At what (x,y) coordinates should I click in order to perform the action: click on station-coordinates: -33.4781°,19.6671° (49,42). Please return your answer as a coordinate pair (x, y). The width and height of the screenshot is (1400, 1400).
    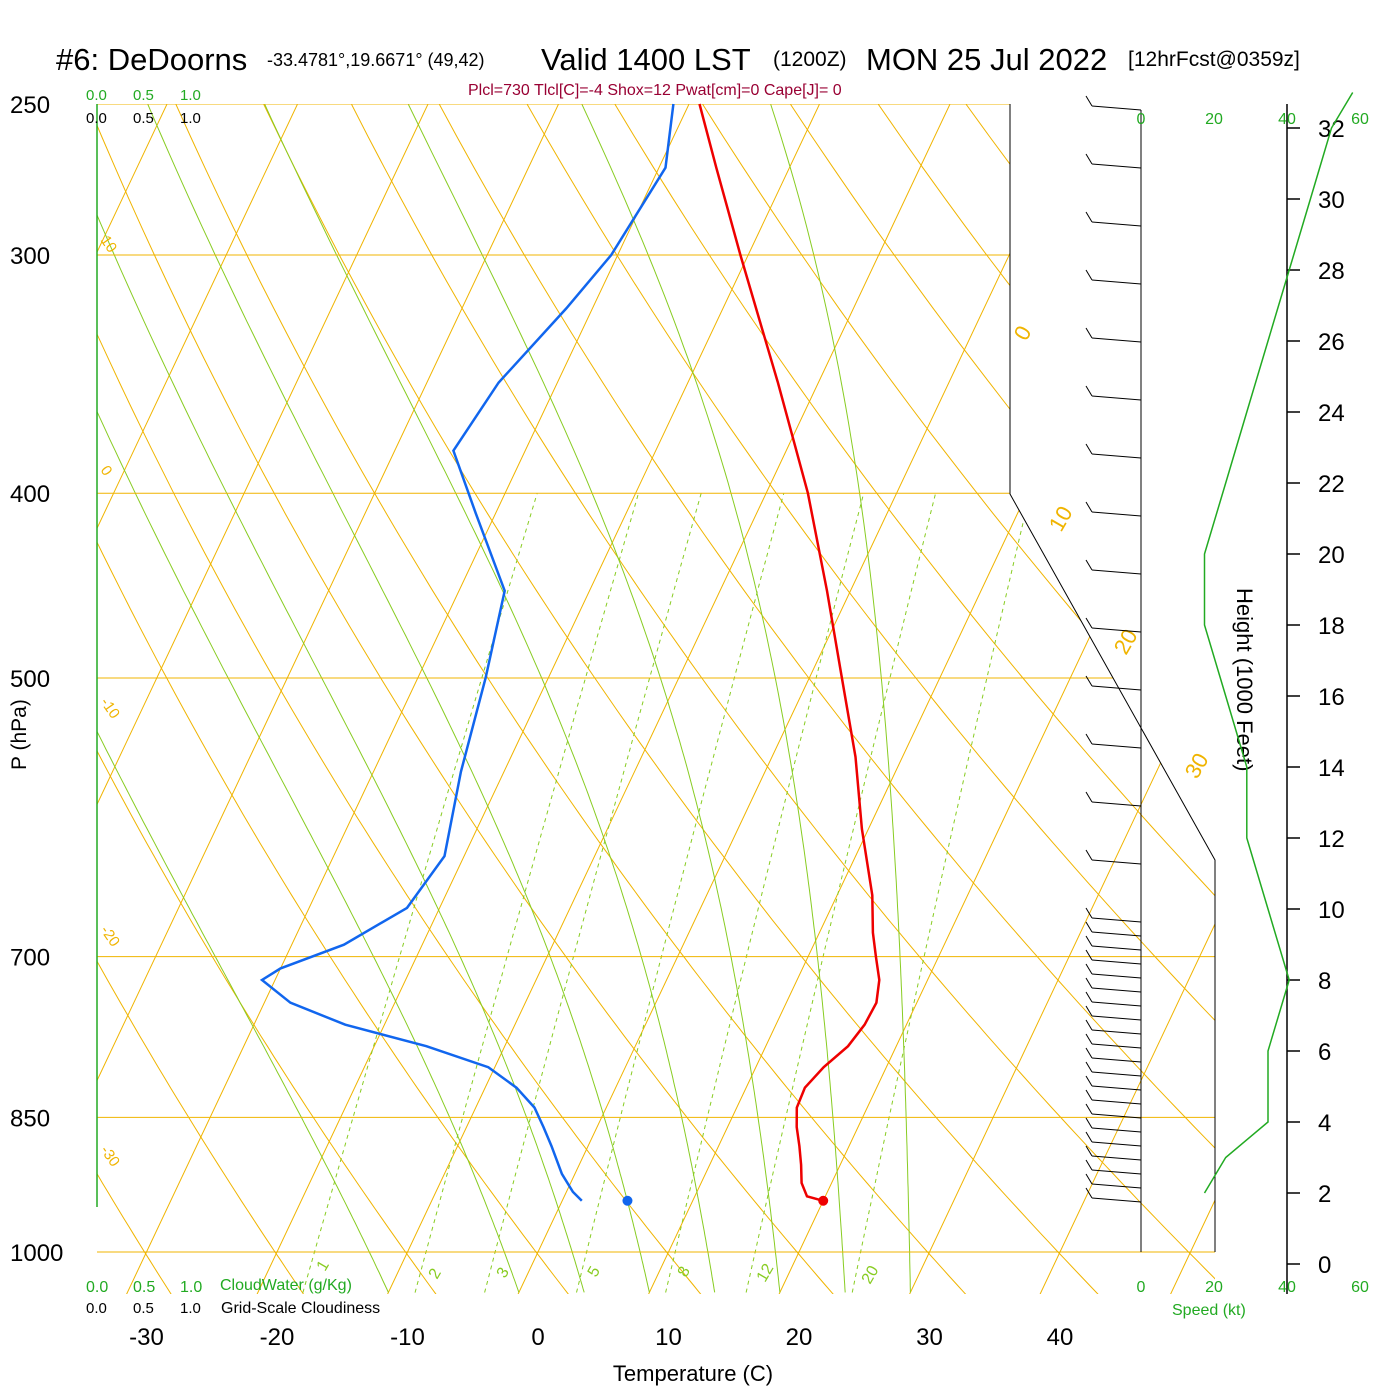
    Looking at the image, I should click on (376, 60).